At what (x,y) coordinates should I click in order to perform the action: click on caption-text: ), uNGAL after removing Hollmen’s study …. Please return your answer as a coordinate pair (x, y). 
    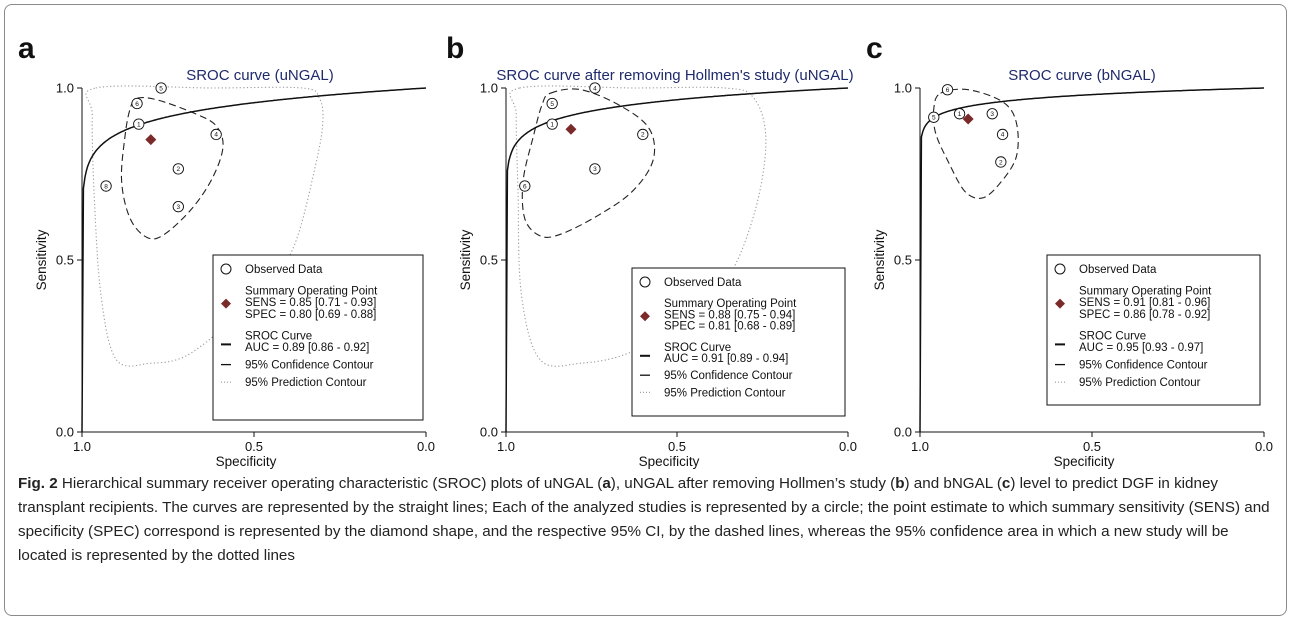
    Looking at the image, I should click on (753, 483).